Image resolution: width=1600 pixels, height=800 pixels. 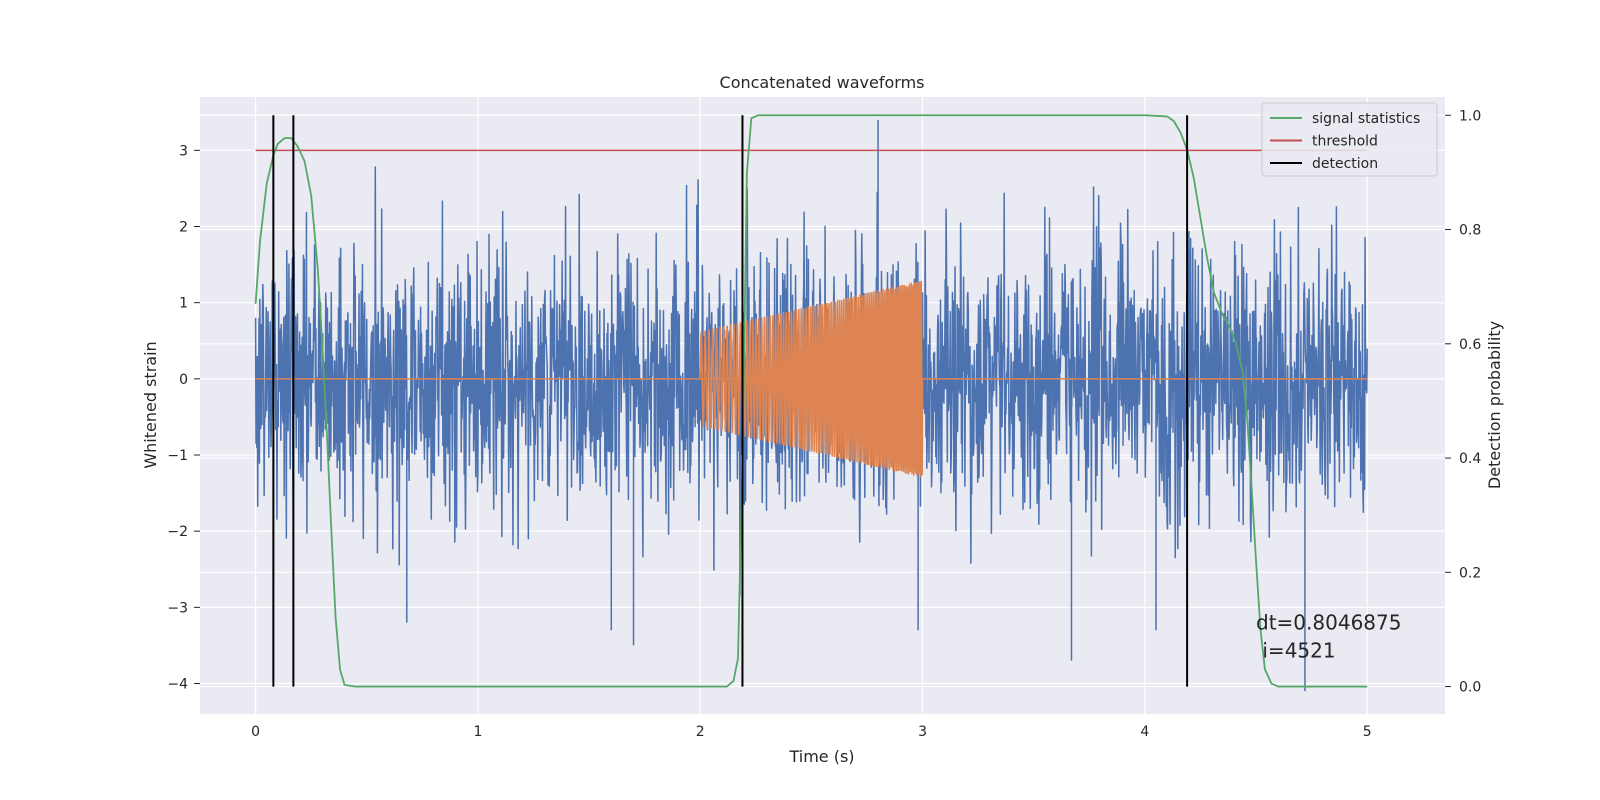 I want to click on y-axis-right-title: Detection probability, so click(x=1494, y=405).